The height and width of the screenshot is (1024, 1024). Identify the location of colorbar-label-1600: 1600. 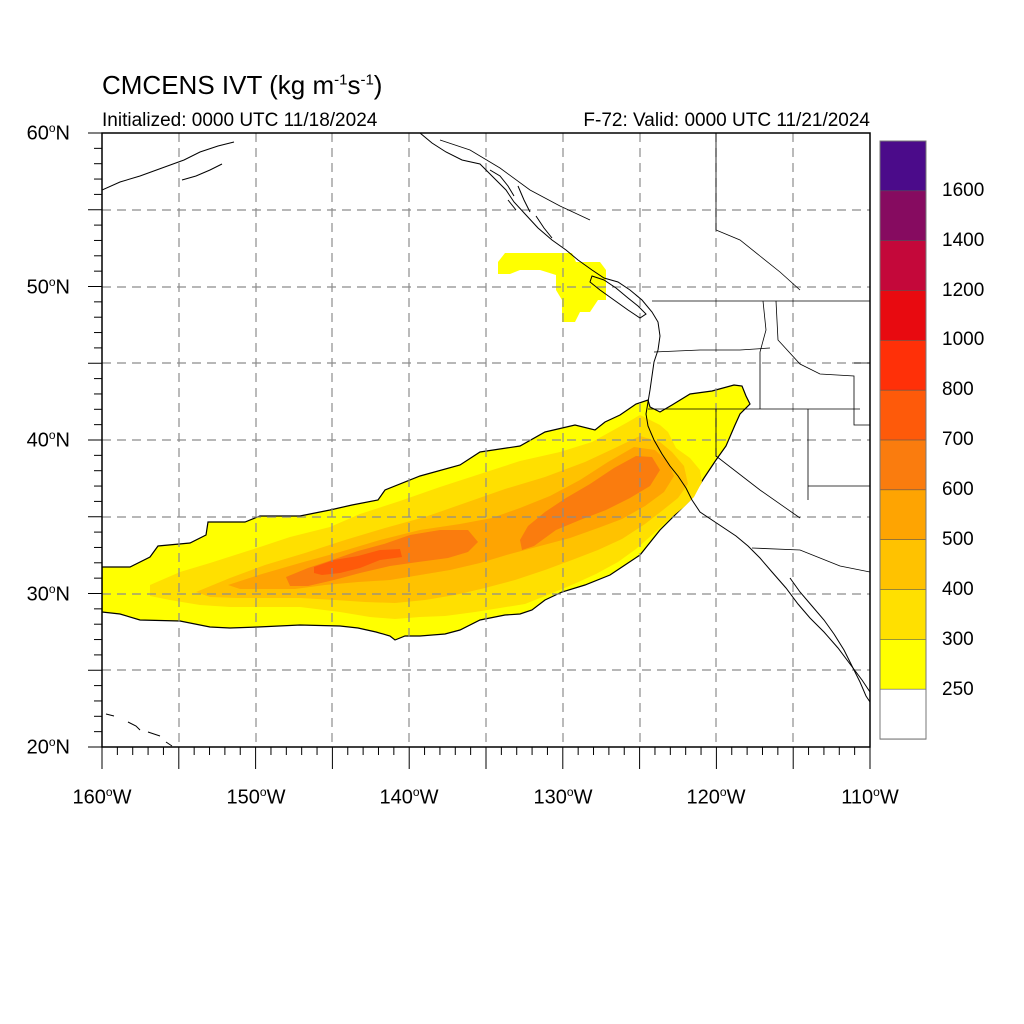
(963, 190).